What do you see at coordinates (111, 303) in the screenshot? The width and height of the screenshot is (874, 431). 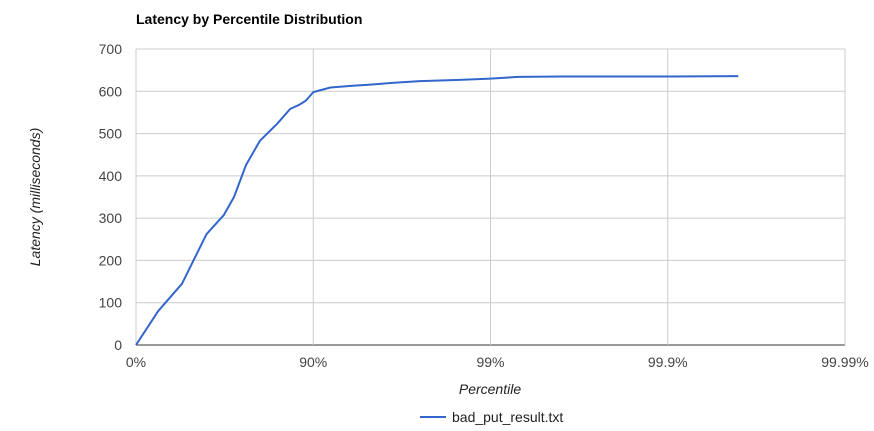 I see `y-tick-label: 100` at bounding box center [111, 303].